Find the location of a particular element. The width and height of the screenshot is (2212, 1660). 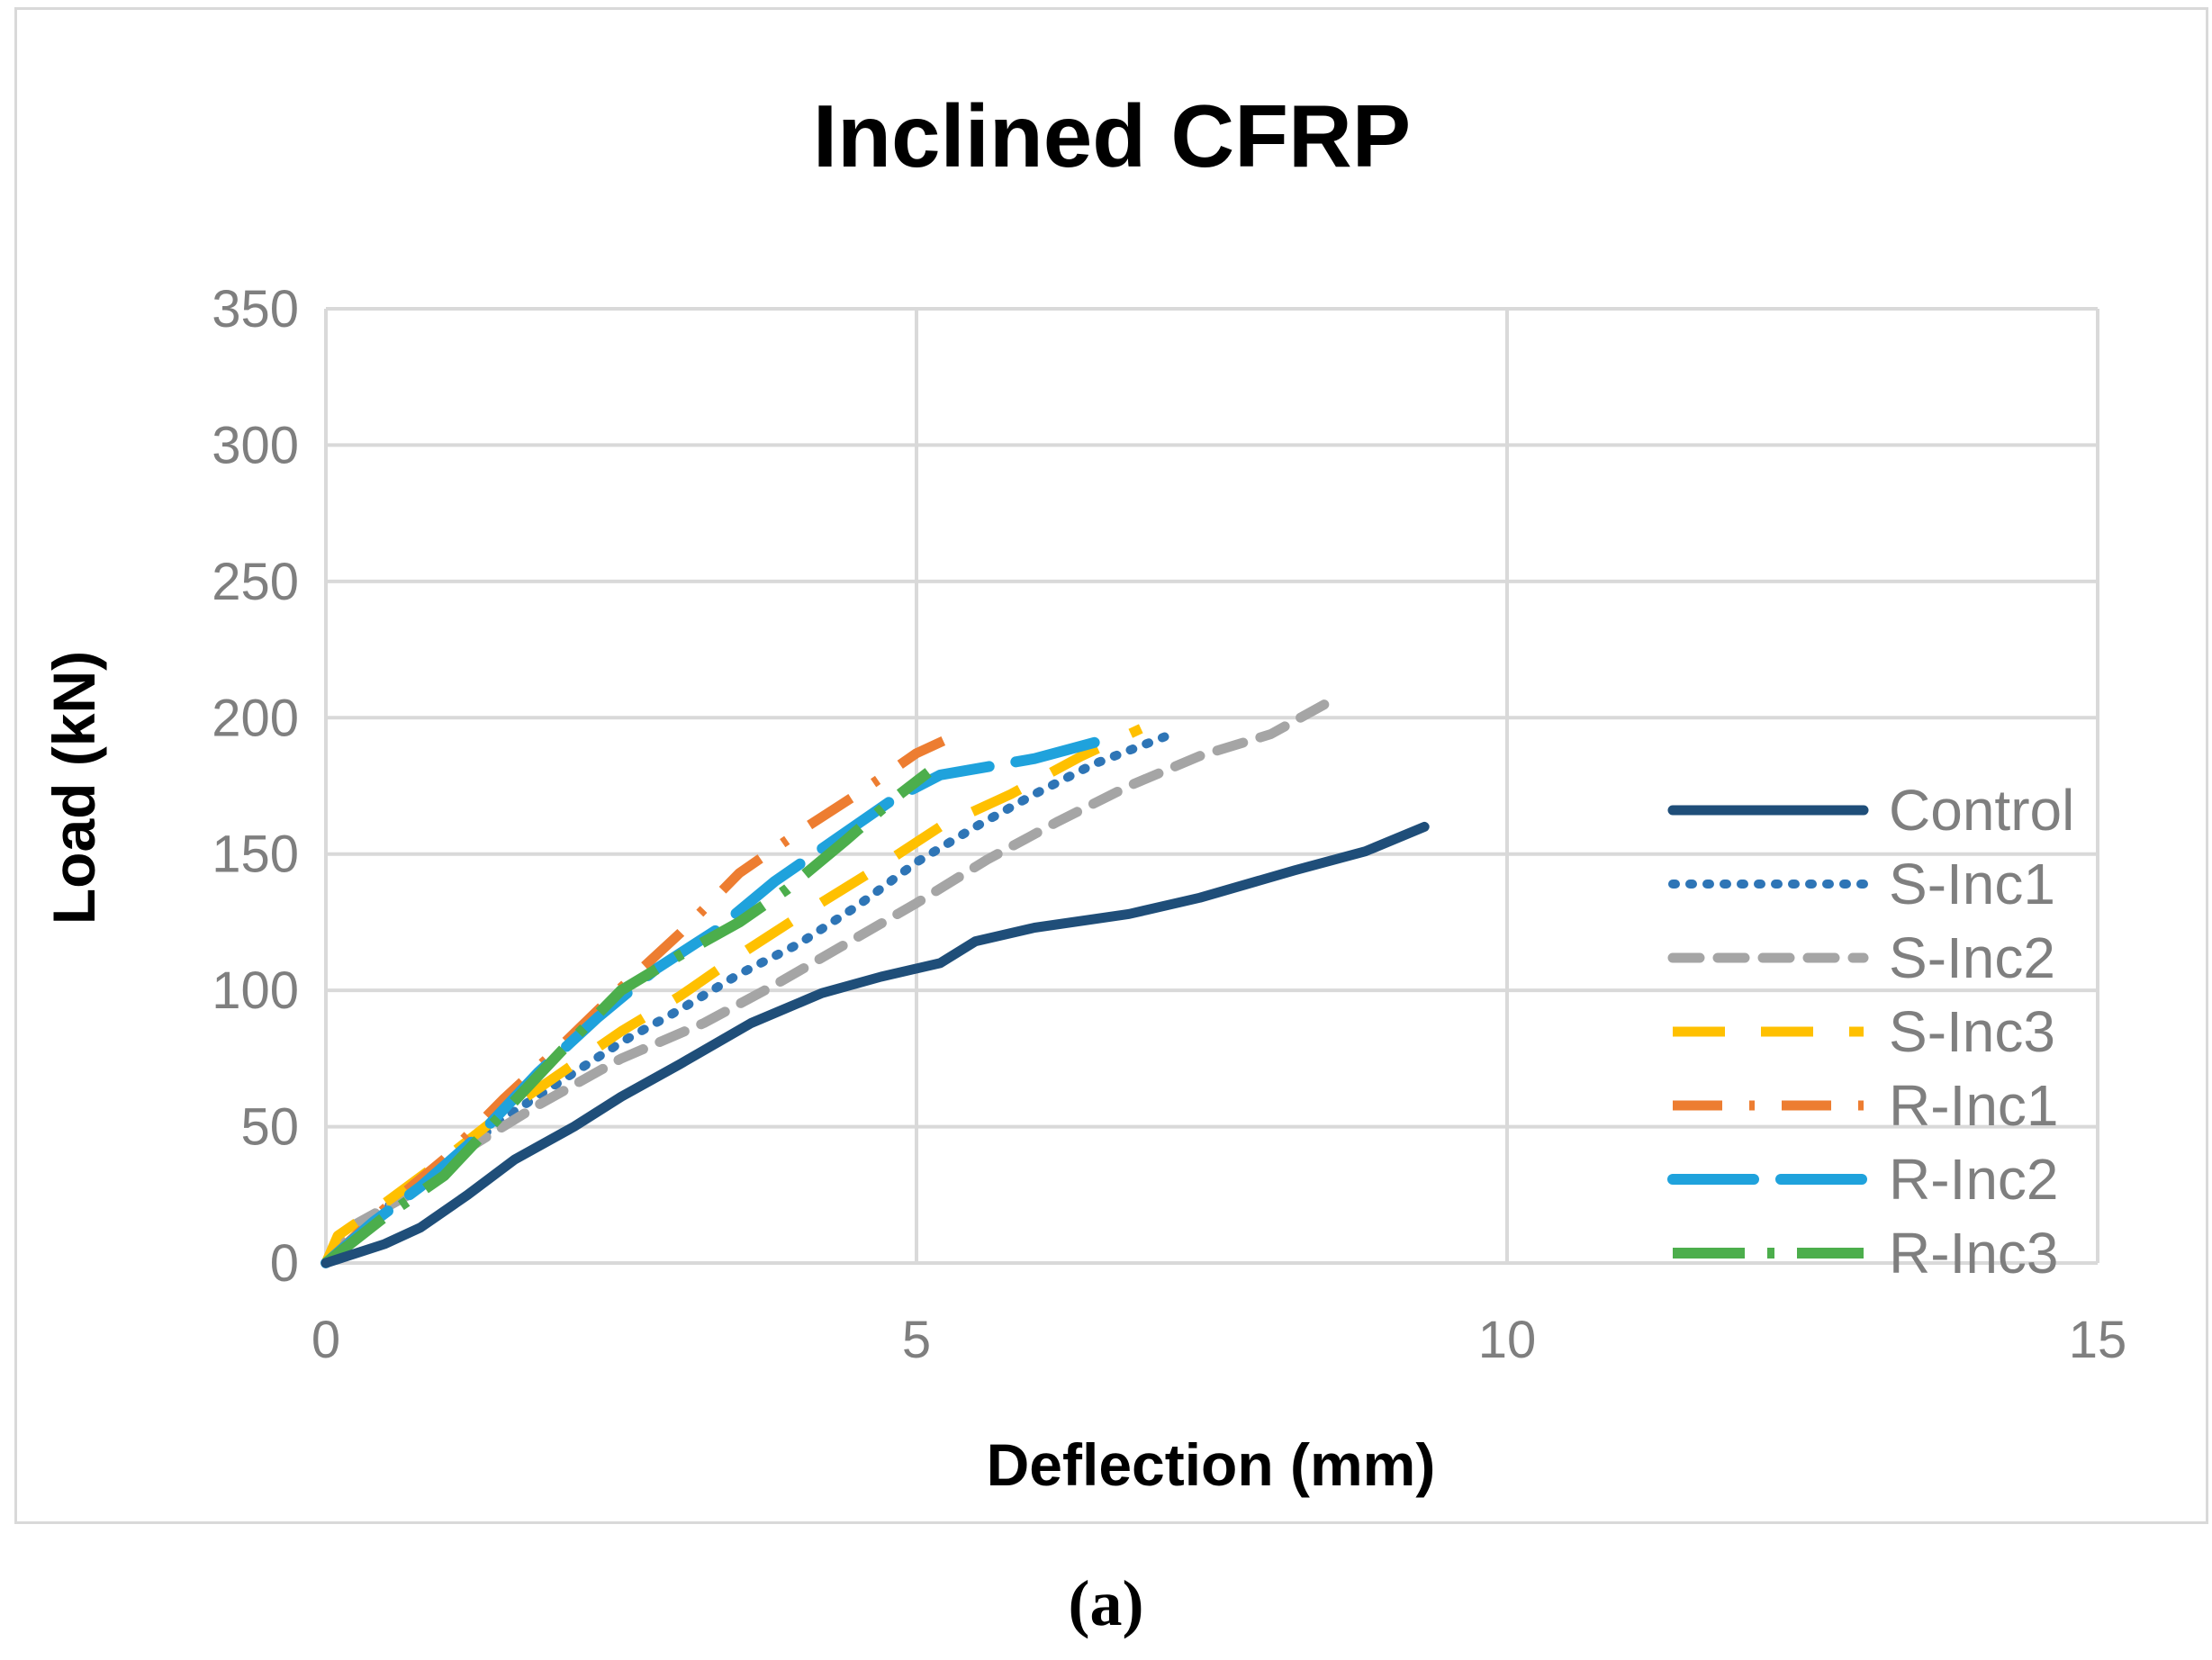

legend-label-s-inc1: S-Inc1 is located at coordinates (1972, 884).